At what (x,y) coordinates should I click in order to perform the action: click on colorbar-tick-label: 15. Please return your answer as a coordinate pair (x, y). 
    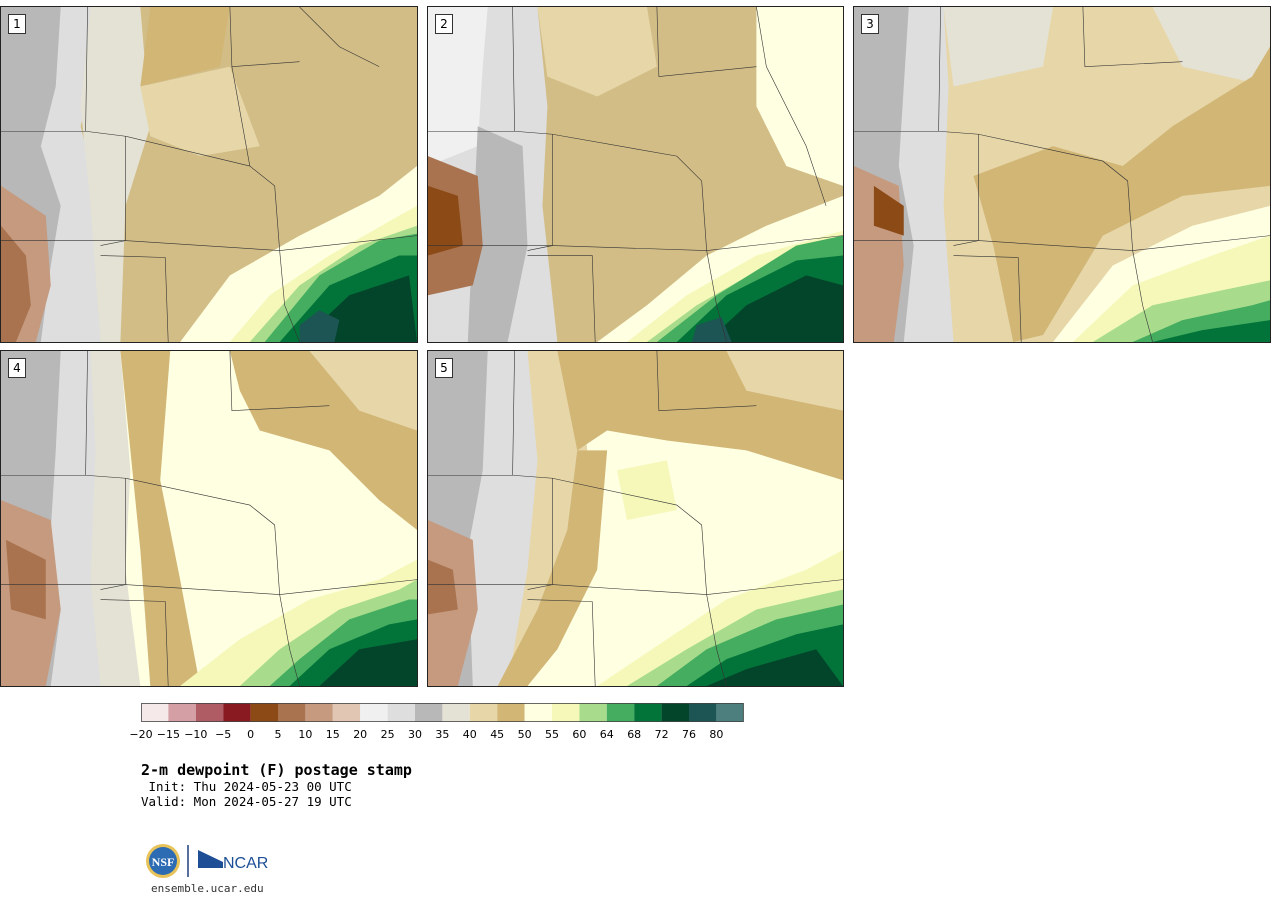
    Looking at the image, I should click on (332, 734).